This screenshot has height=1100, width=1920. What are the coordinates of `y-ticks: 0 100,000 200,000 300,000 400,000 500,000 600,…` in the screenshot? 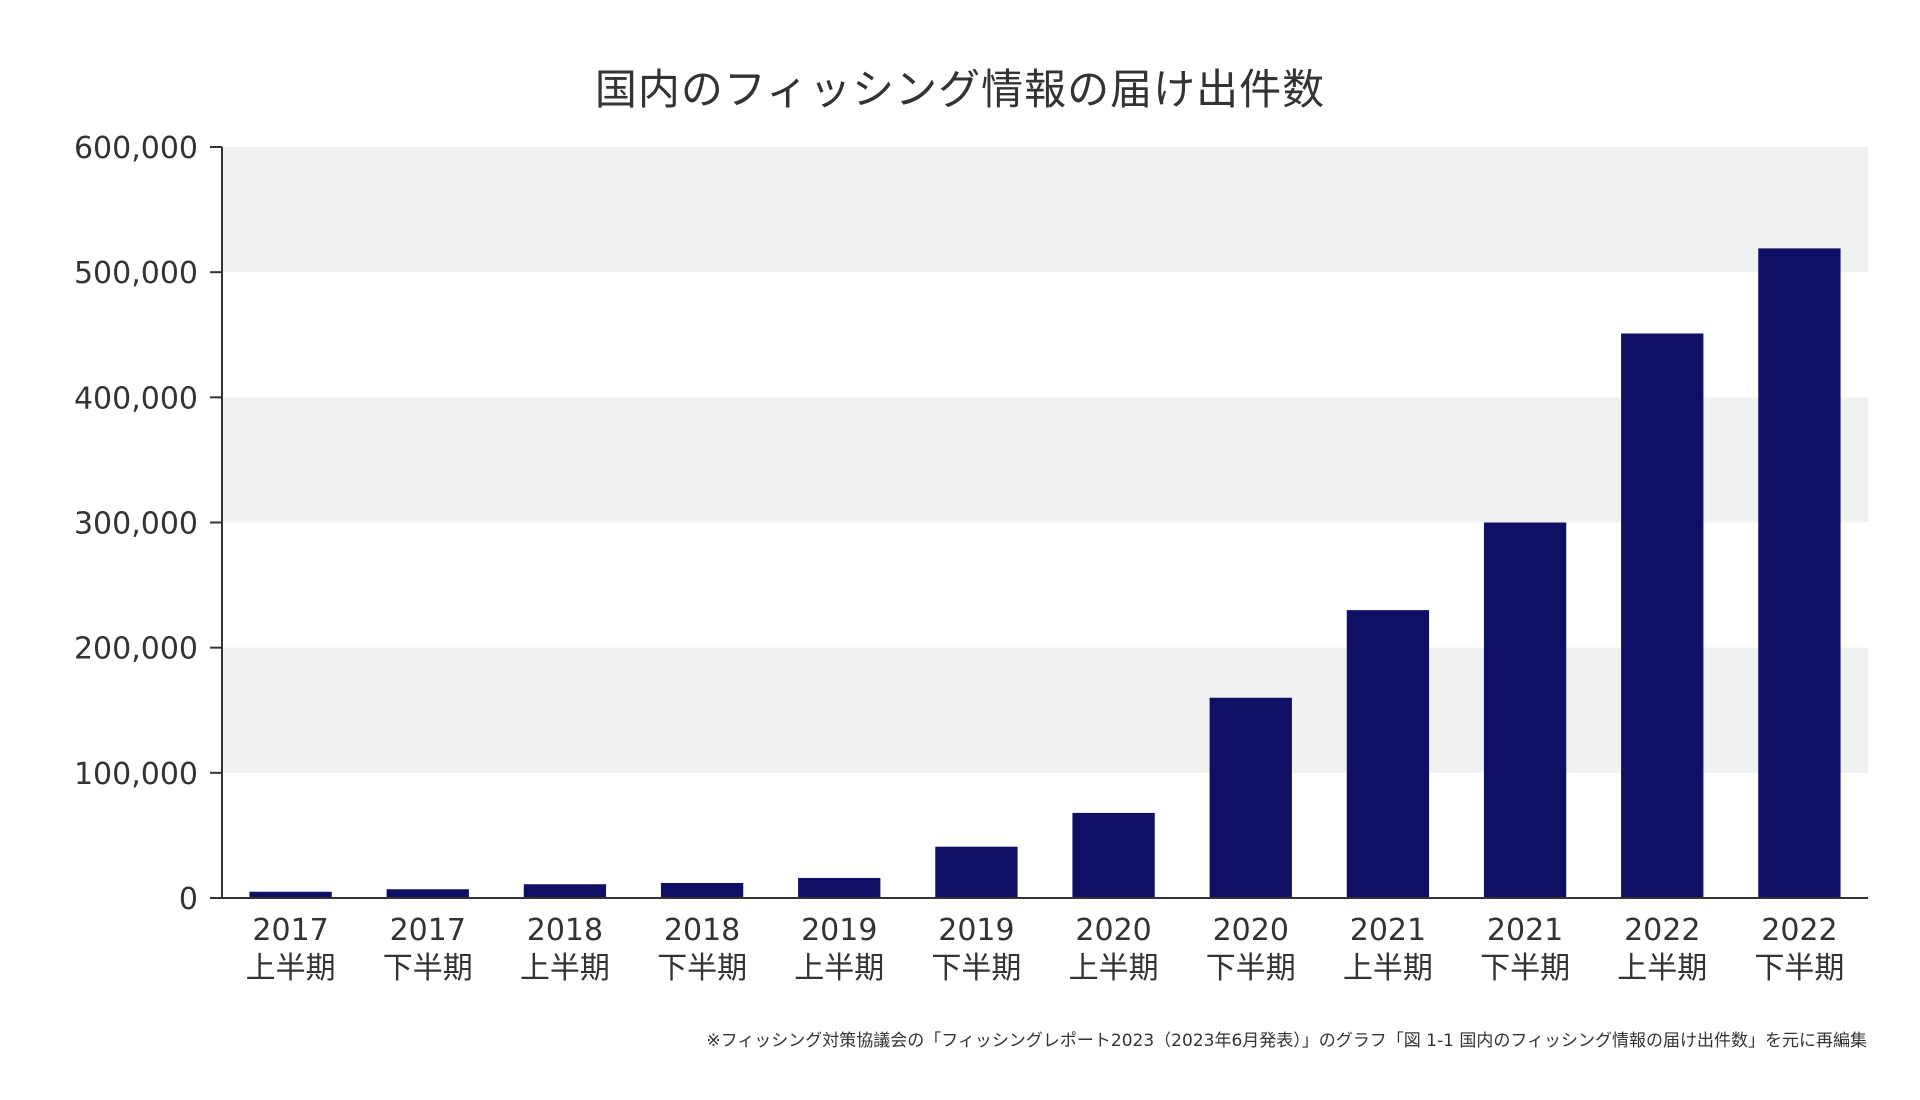 It's located at (148, 524).